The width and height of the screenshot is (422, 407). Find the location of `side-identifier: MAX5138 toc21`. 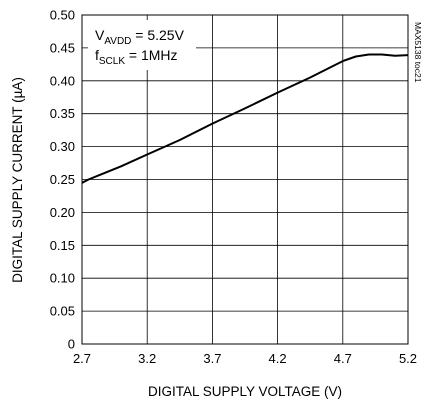

side-identifier: MAX5138 toc21 is located at coordinates (417, 52).